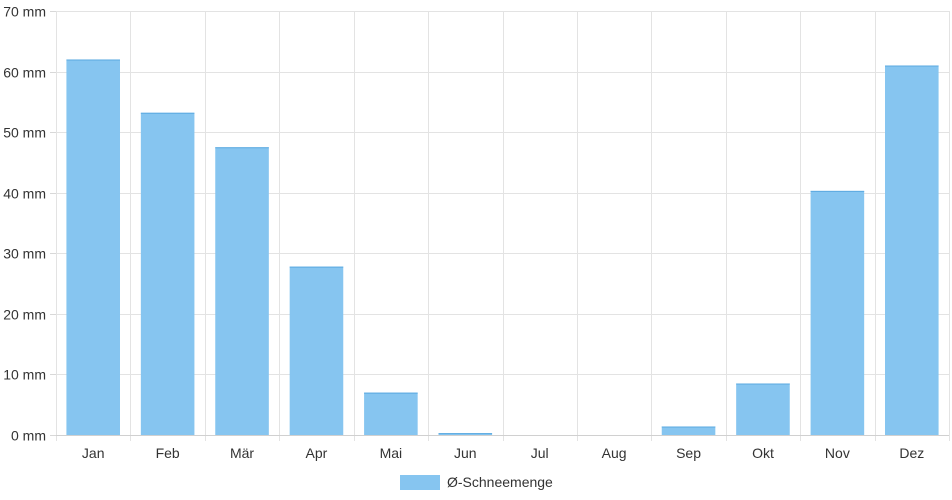 The width and height of the screenshot is (952, 500). Describe the element at coordinates (391, 413) in the screenshot. I see `bar-mai` at that location.